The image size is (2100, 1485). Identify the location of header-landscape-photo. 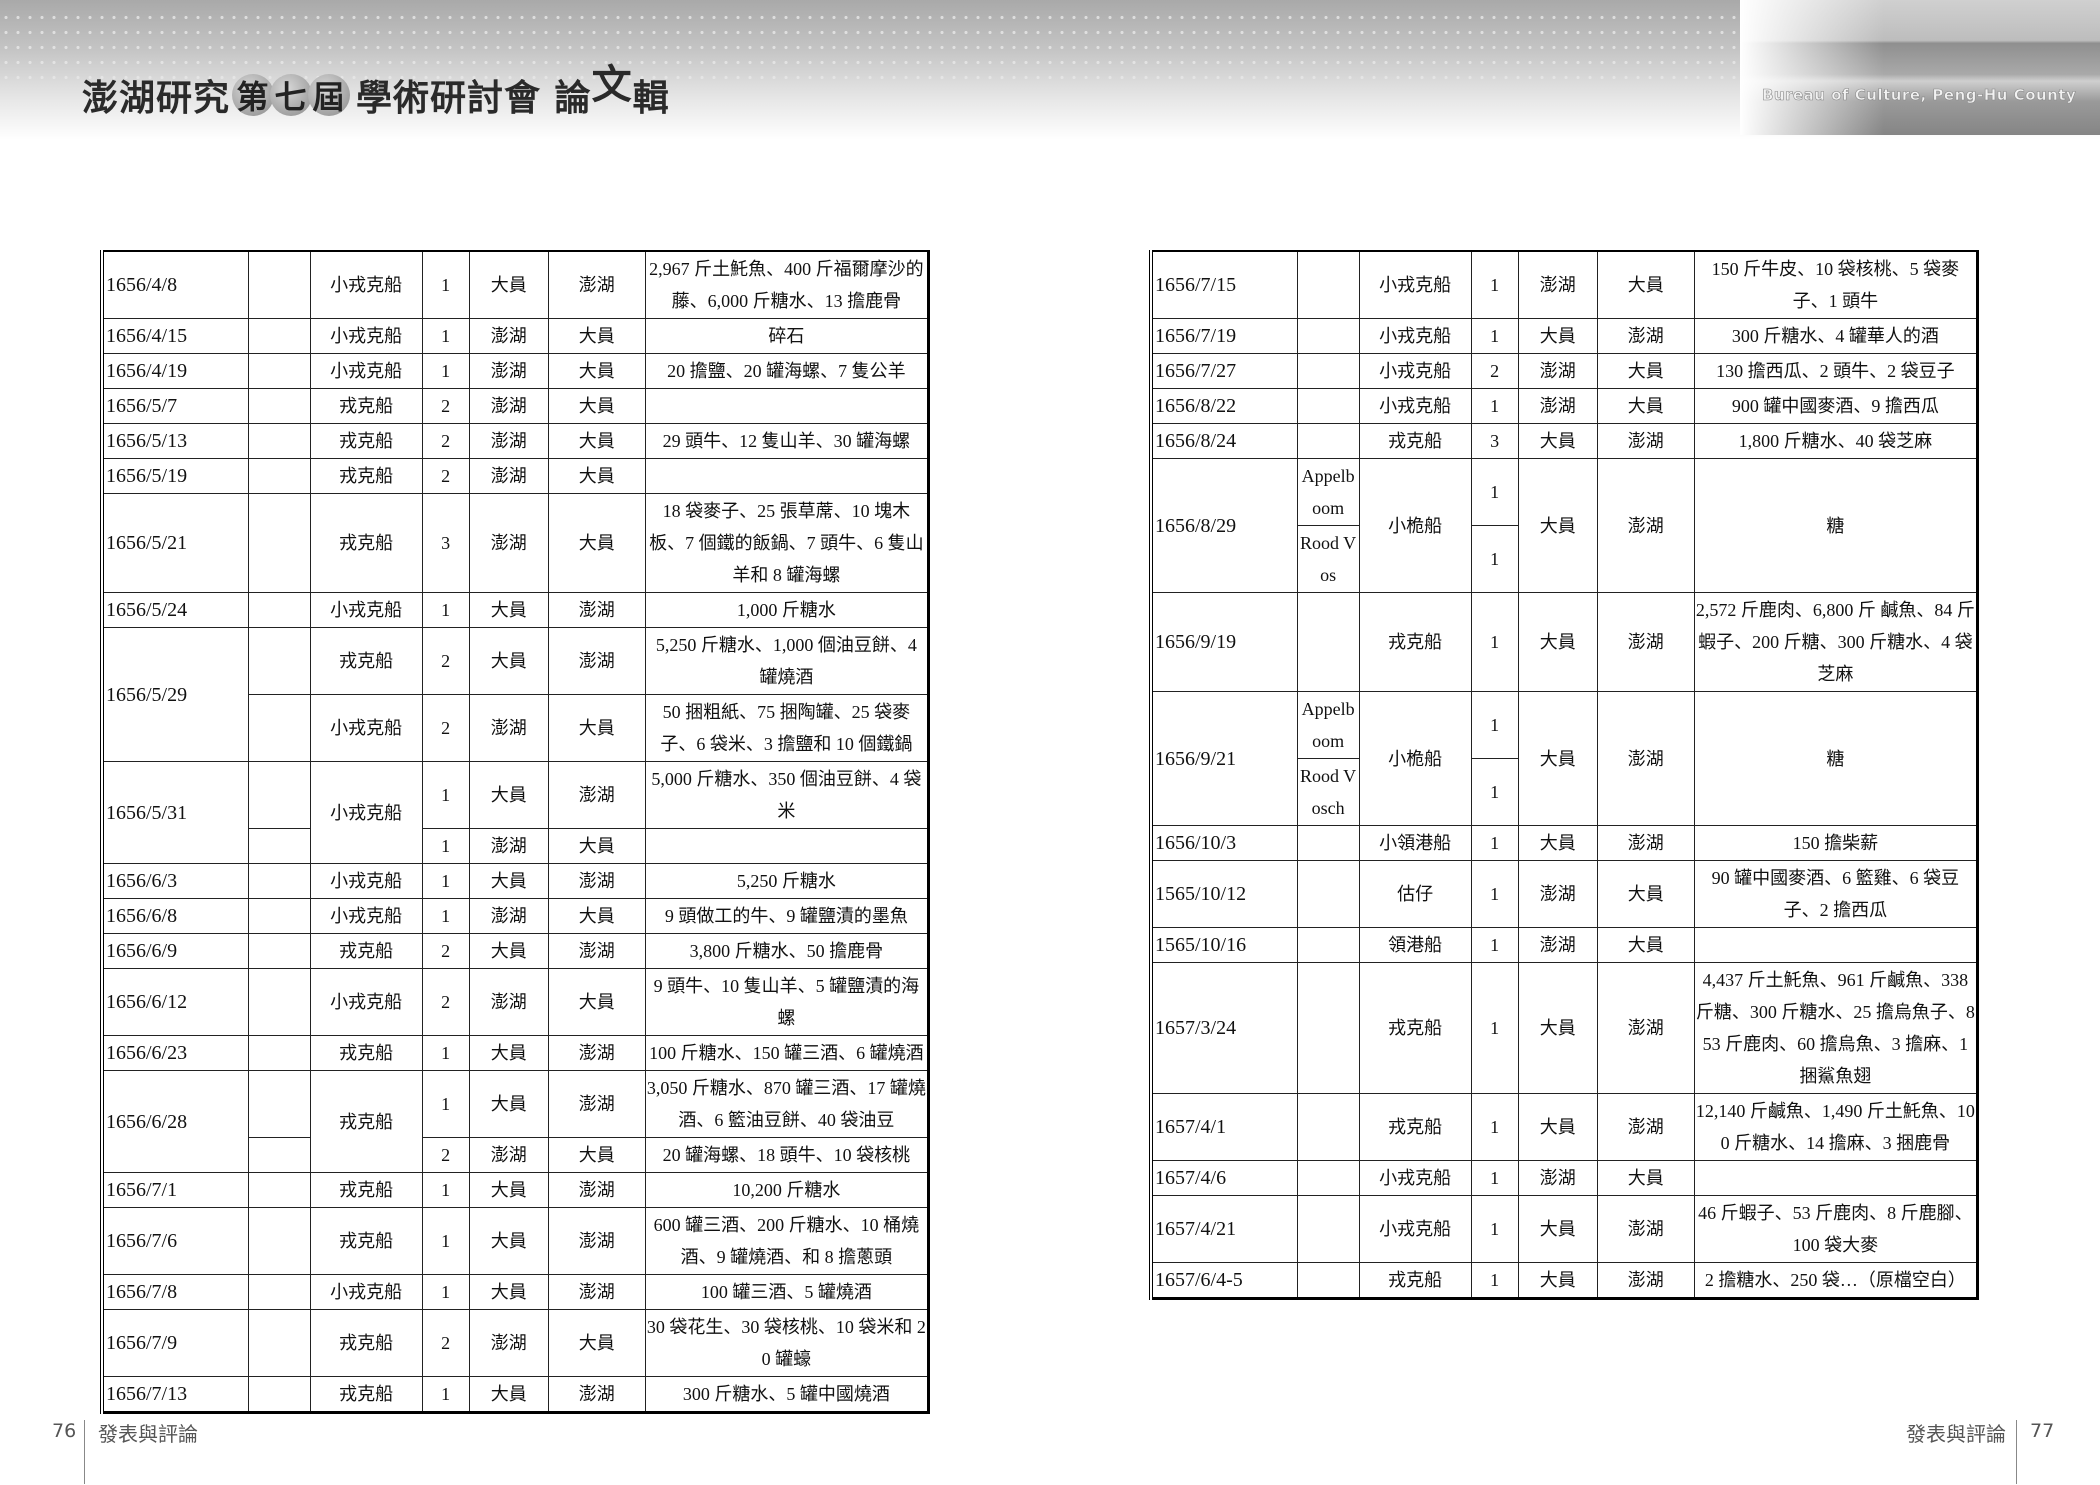
(1920, 67).